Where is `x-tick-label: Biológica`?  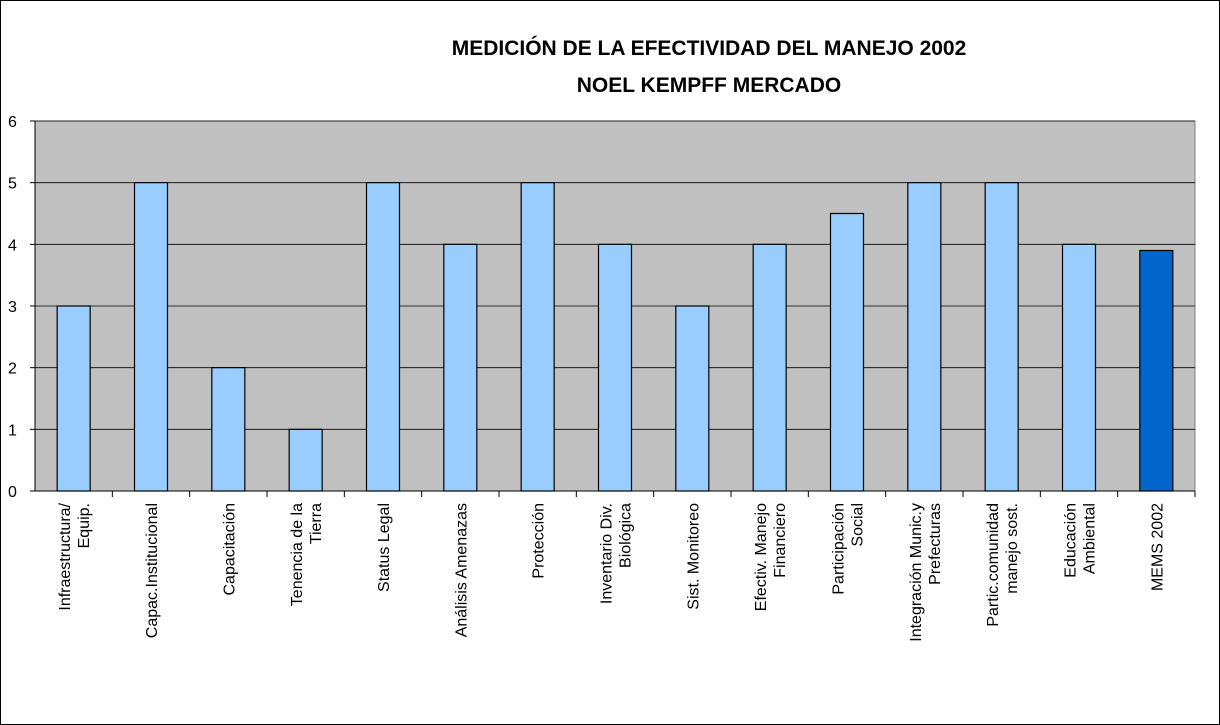 x-tick-label: Biológica is located at coordinates (626, 535).